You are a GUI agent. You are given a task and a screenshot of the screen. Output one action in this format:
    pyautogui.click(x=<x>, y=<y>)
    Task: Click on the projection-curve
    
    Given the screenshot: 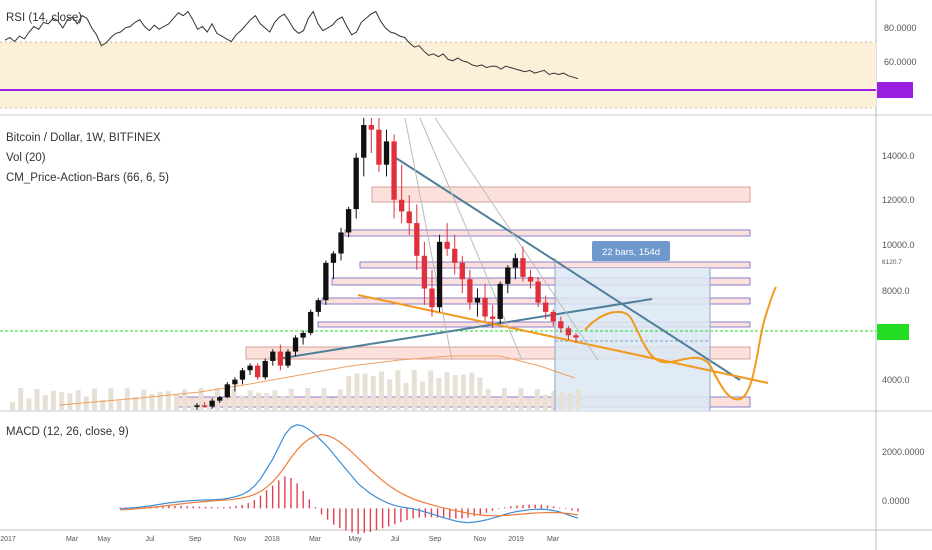 What is the action you would take?
    pyautogui.click(x=680, y=343)
    